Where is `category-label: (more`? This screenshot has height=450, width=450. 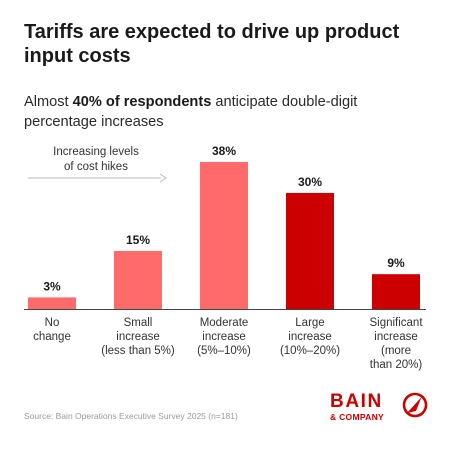 category-label: (more is located at coordinates (396, 351).